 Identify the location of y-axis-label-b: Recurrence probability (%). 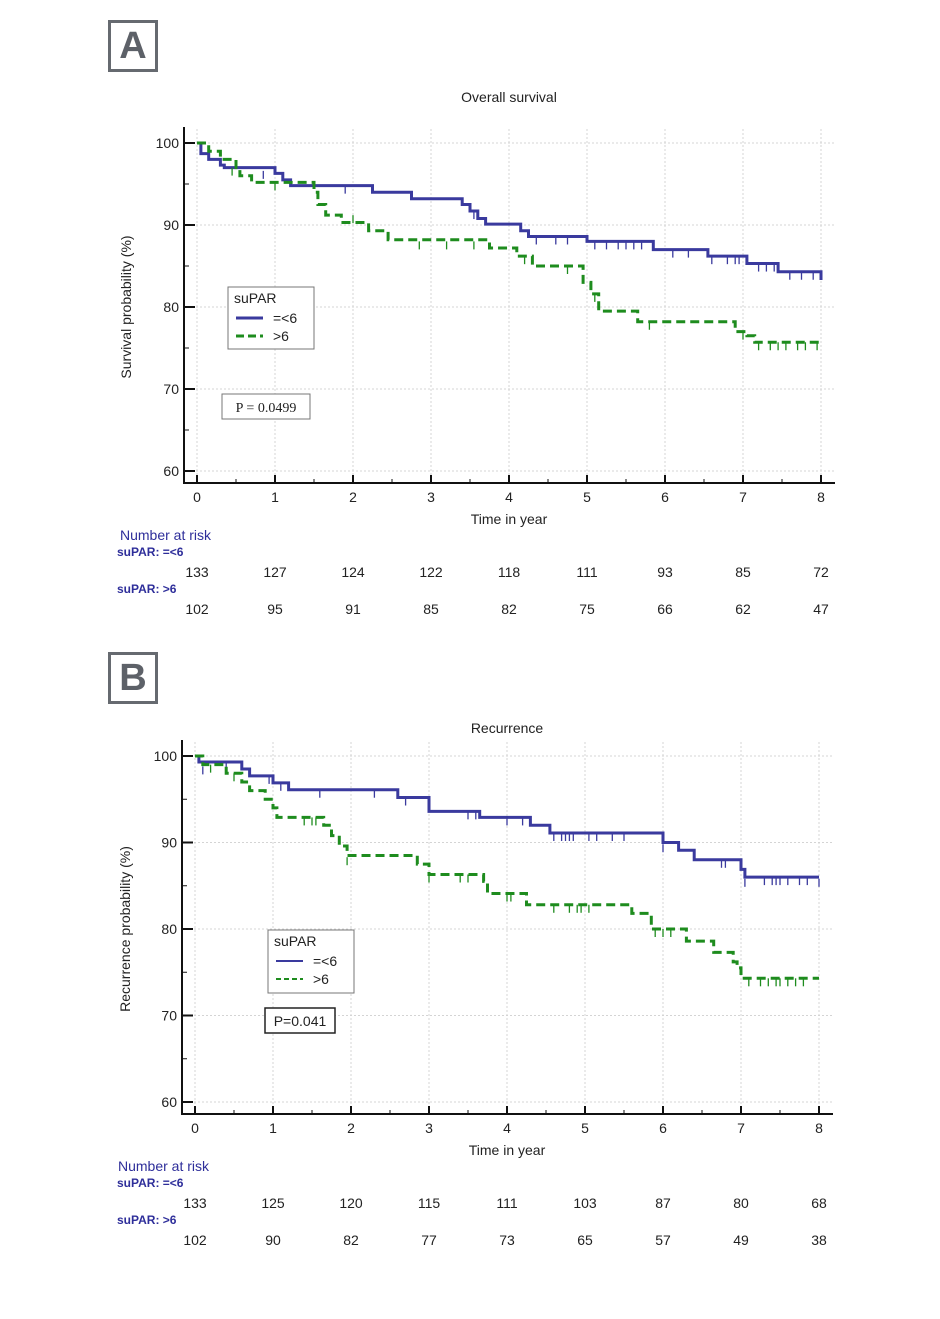
(125, 929).